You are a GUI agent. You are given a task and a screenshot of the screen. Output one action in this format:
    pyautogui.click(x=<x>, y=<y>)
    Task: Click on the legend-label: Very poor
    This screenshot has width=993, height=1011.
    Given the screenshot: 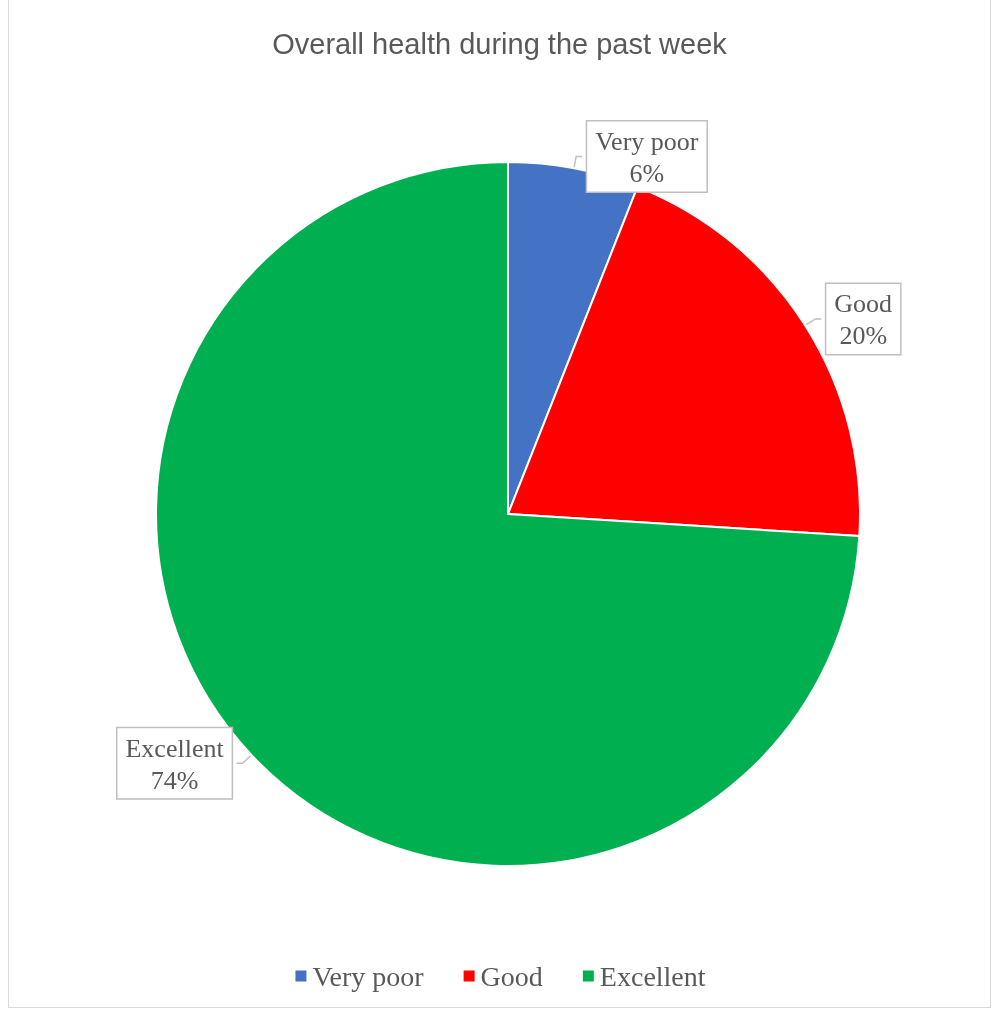 What is the action you would take?
    pyautogui.click(x=368, y=976)
    